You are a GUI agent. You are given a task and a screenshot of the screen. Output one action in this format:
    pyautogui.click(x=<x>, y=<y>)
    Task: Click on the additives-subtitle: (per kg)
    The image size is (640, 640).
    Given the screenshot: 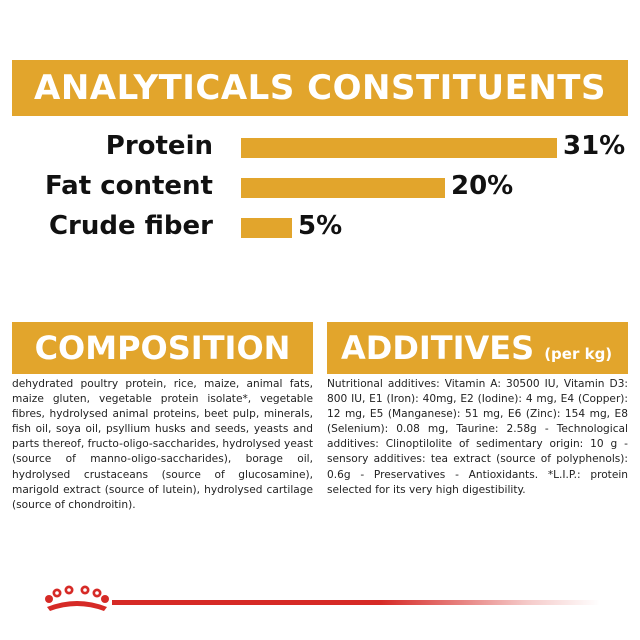 What is the action you would take?
    pyautogui.click(x=578, y=354)
    